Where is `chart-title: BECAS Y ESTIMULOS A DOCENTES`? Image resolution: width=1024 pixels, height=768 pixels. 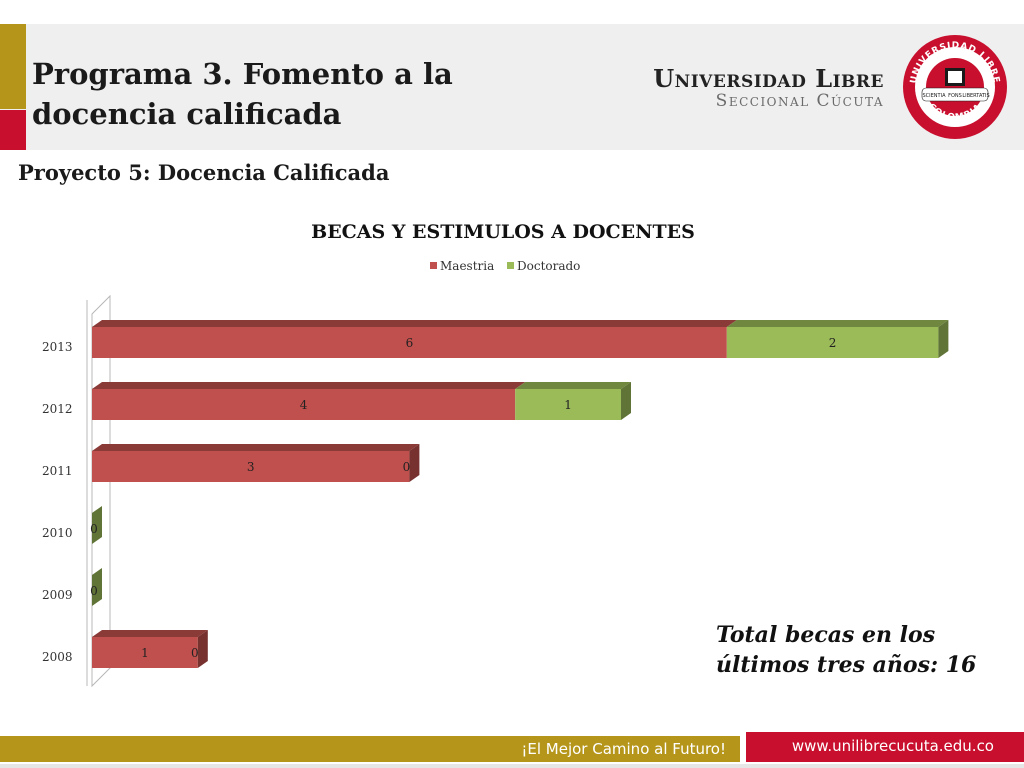
chart-title: BECAS Y ESTIMULOS A DOCENTES is located at coordinates (503, 232).